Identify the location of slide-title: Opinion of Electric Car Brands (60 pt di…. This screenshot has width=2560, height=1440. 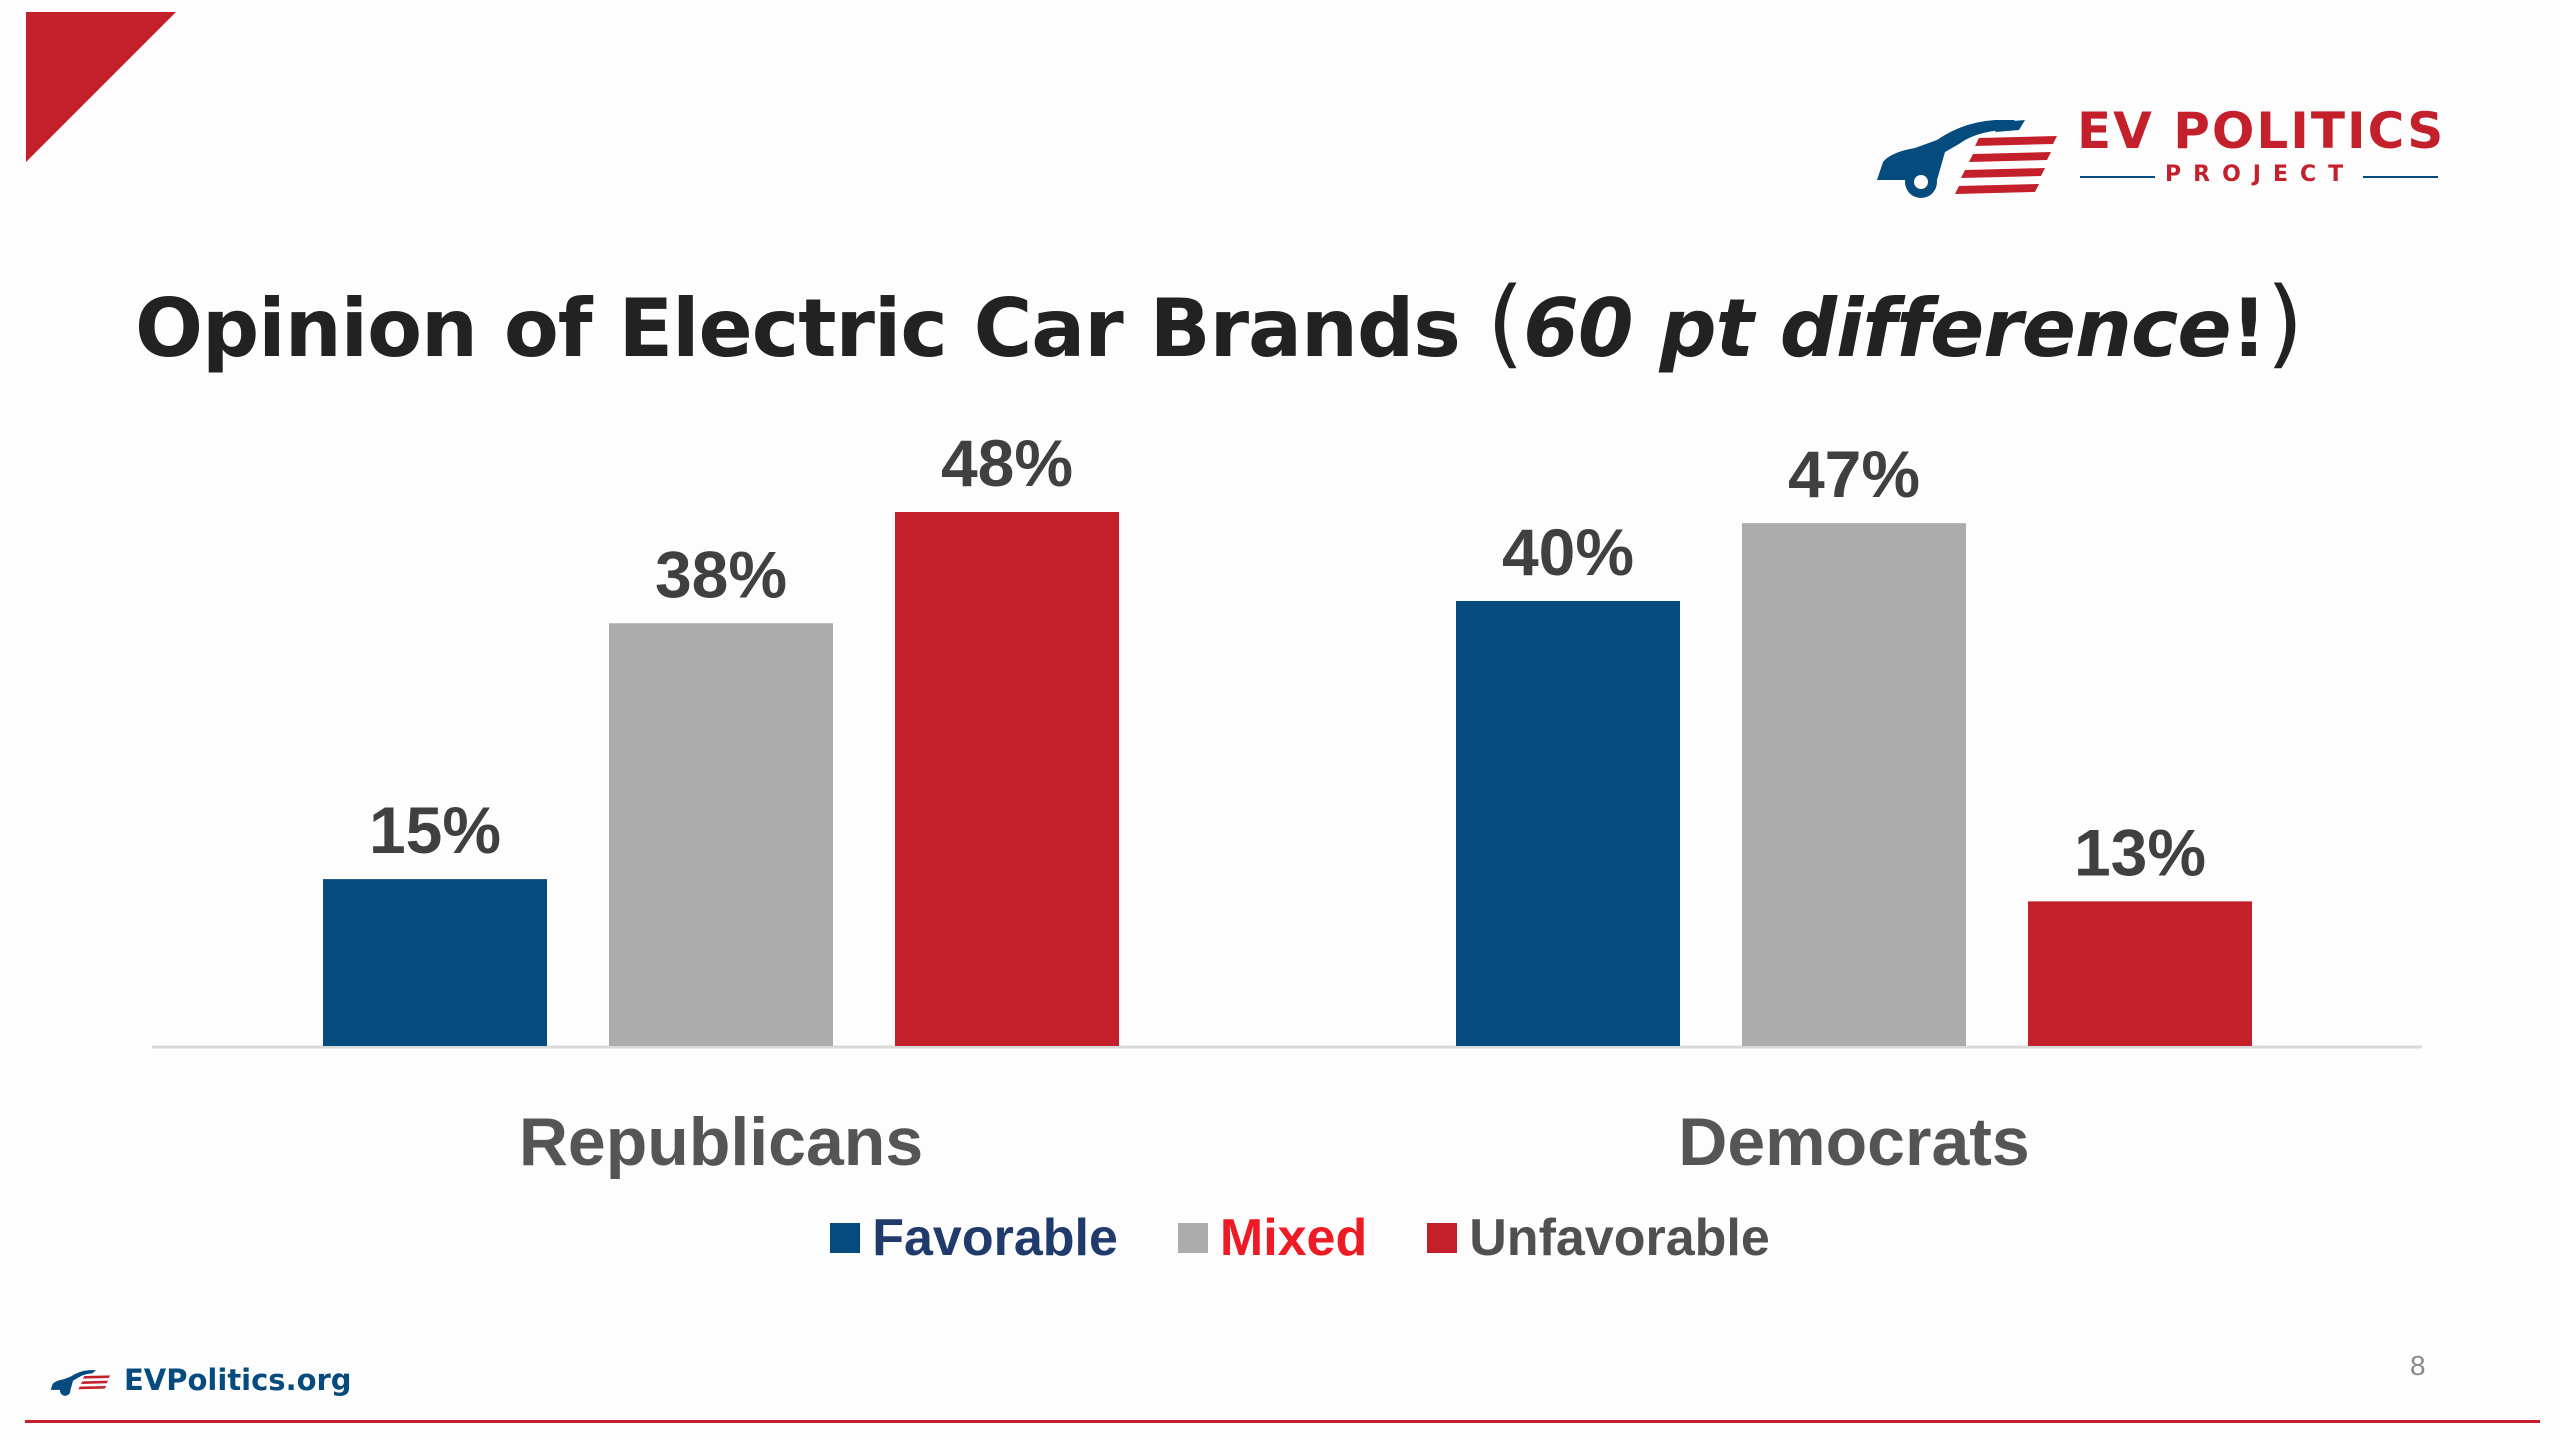
(1219, 325).